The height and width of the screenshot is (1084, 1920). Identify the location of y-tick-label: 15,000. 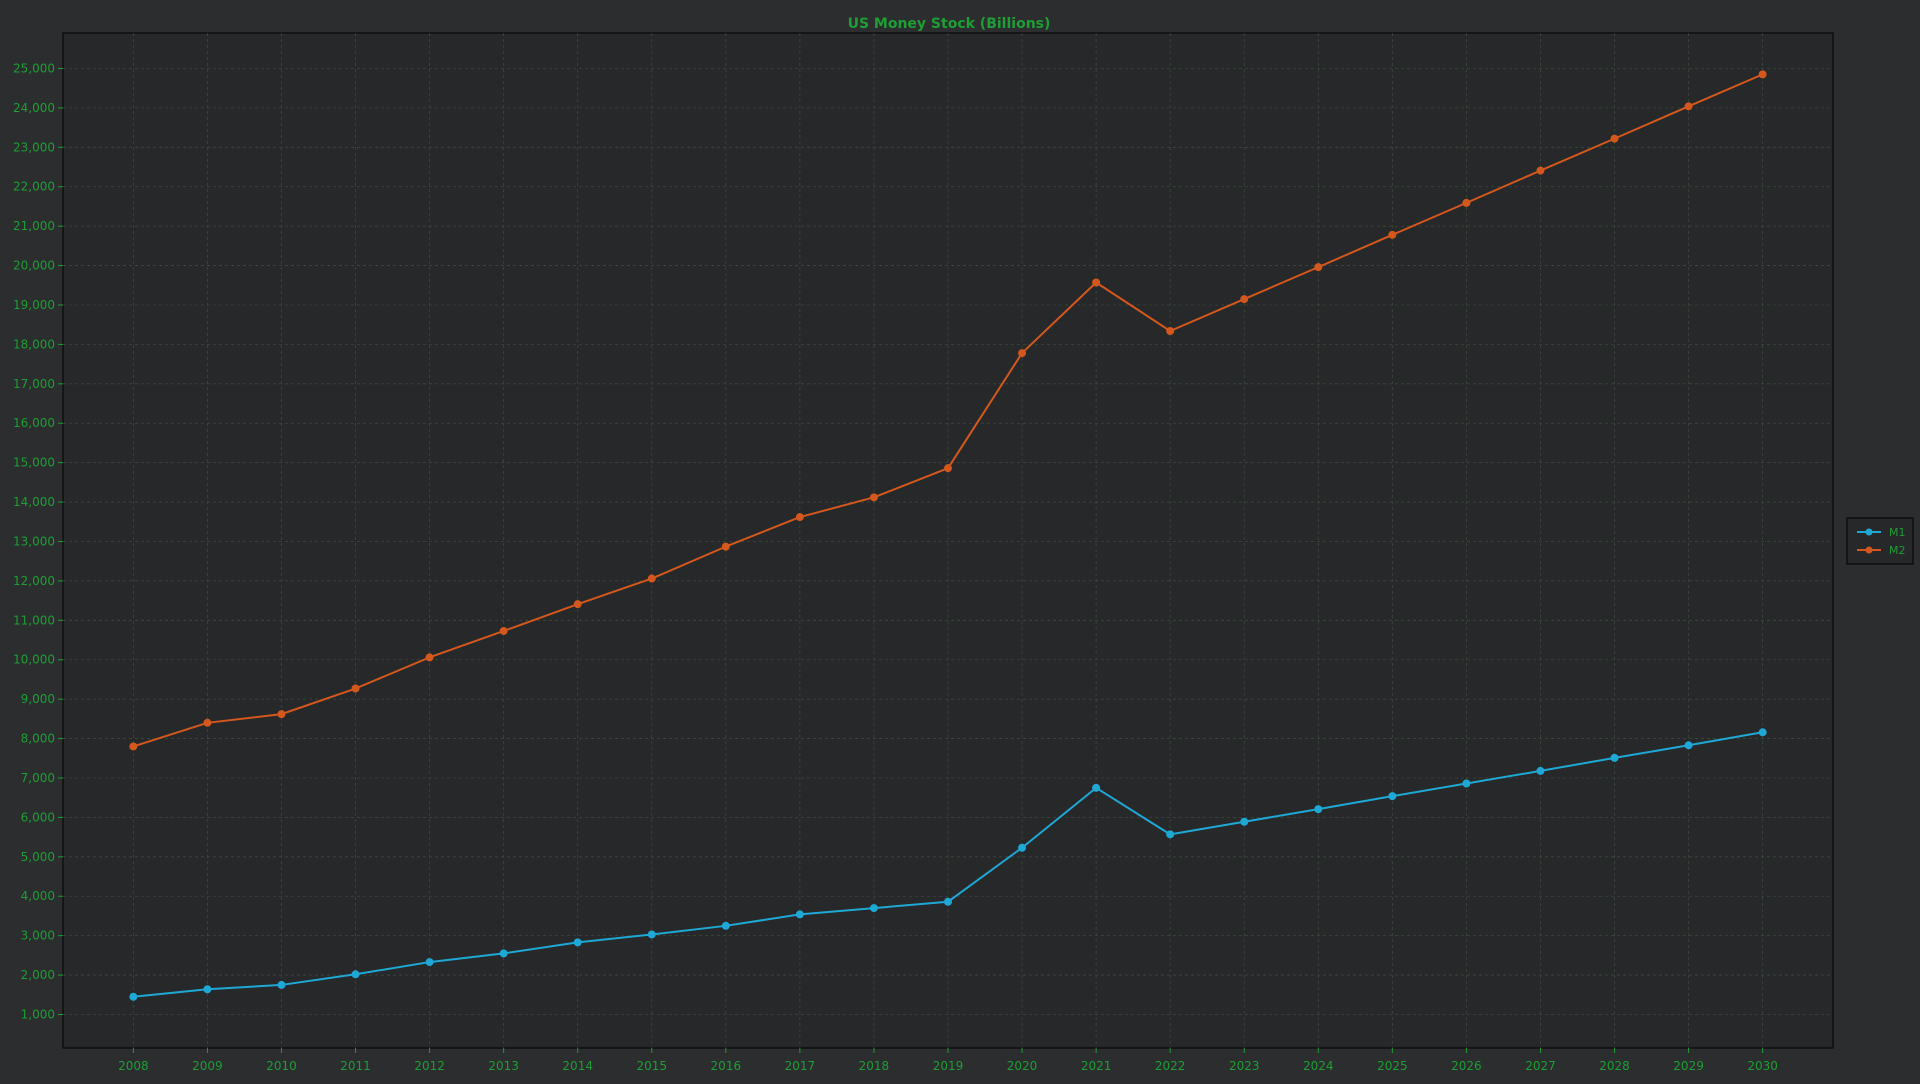
(34, 463).